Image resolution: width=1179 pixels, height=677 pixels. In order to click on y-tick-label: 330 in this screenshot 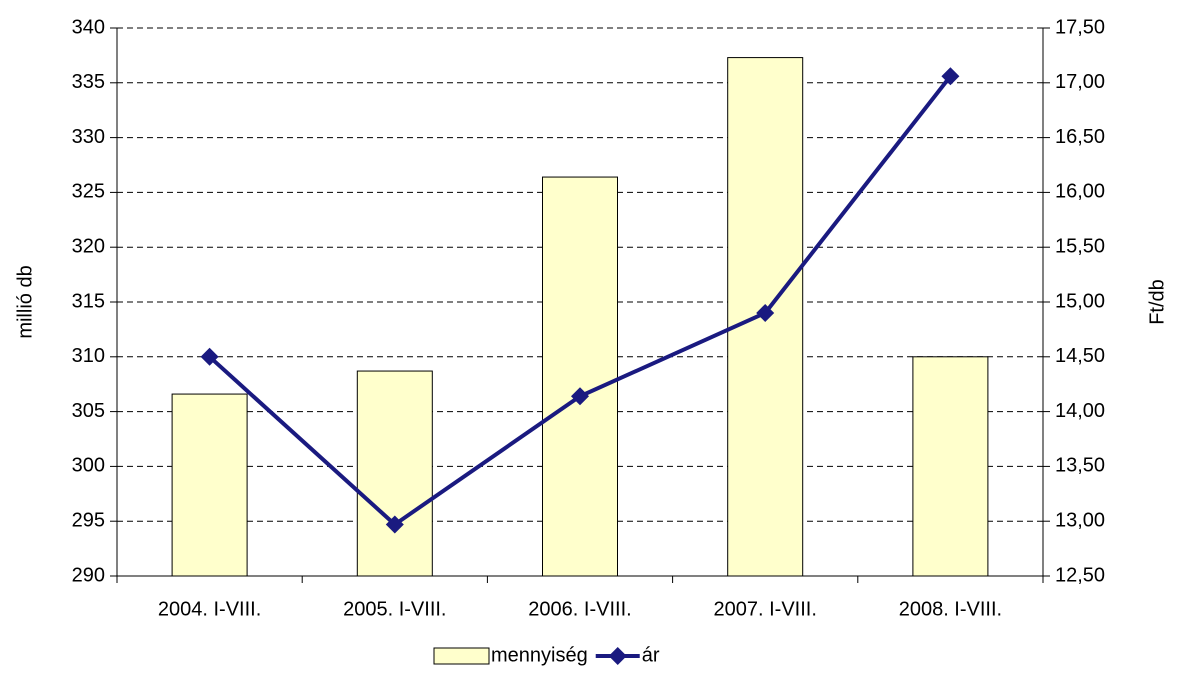, I will do `click(88, 137)`.